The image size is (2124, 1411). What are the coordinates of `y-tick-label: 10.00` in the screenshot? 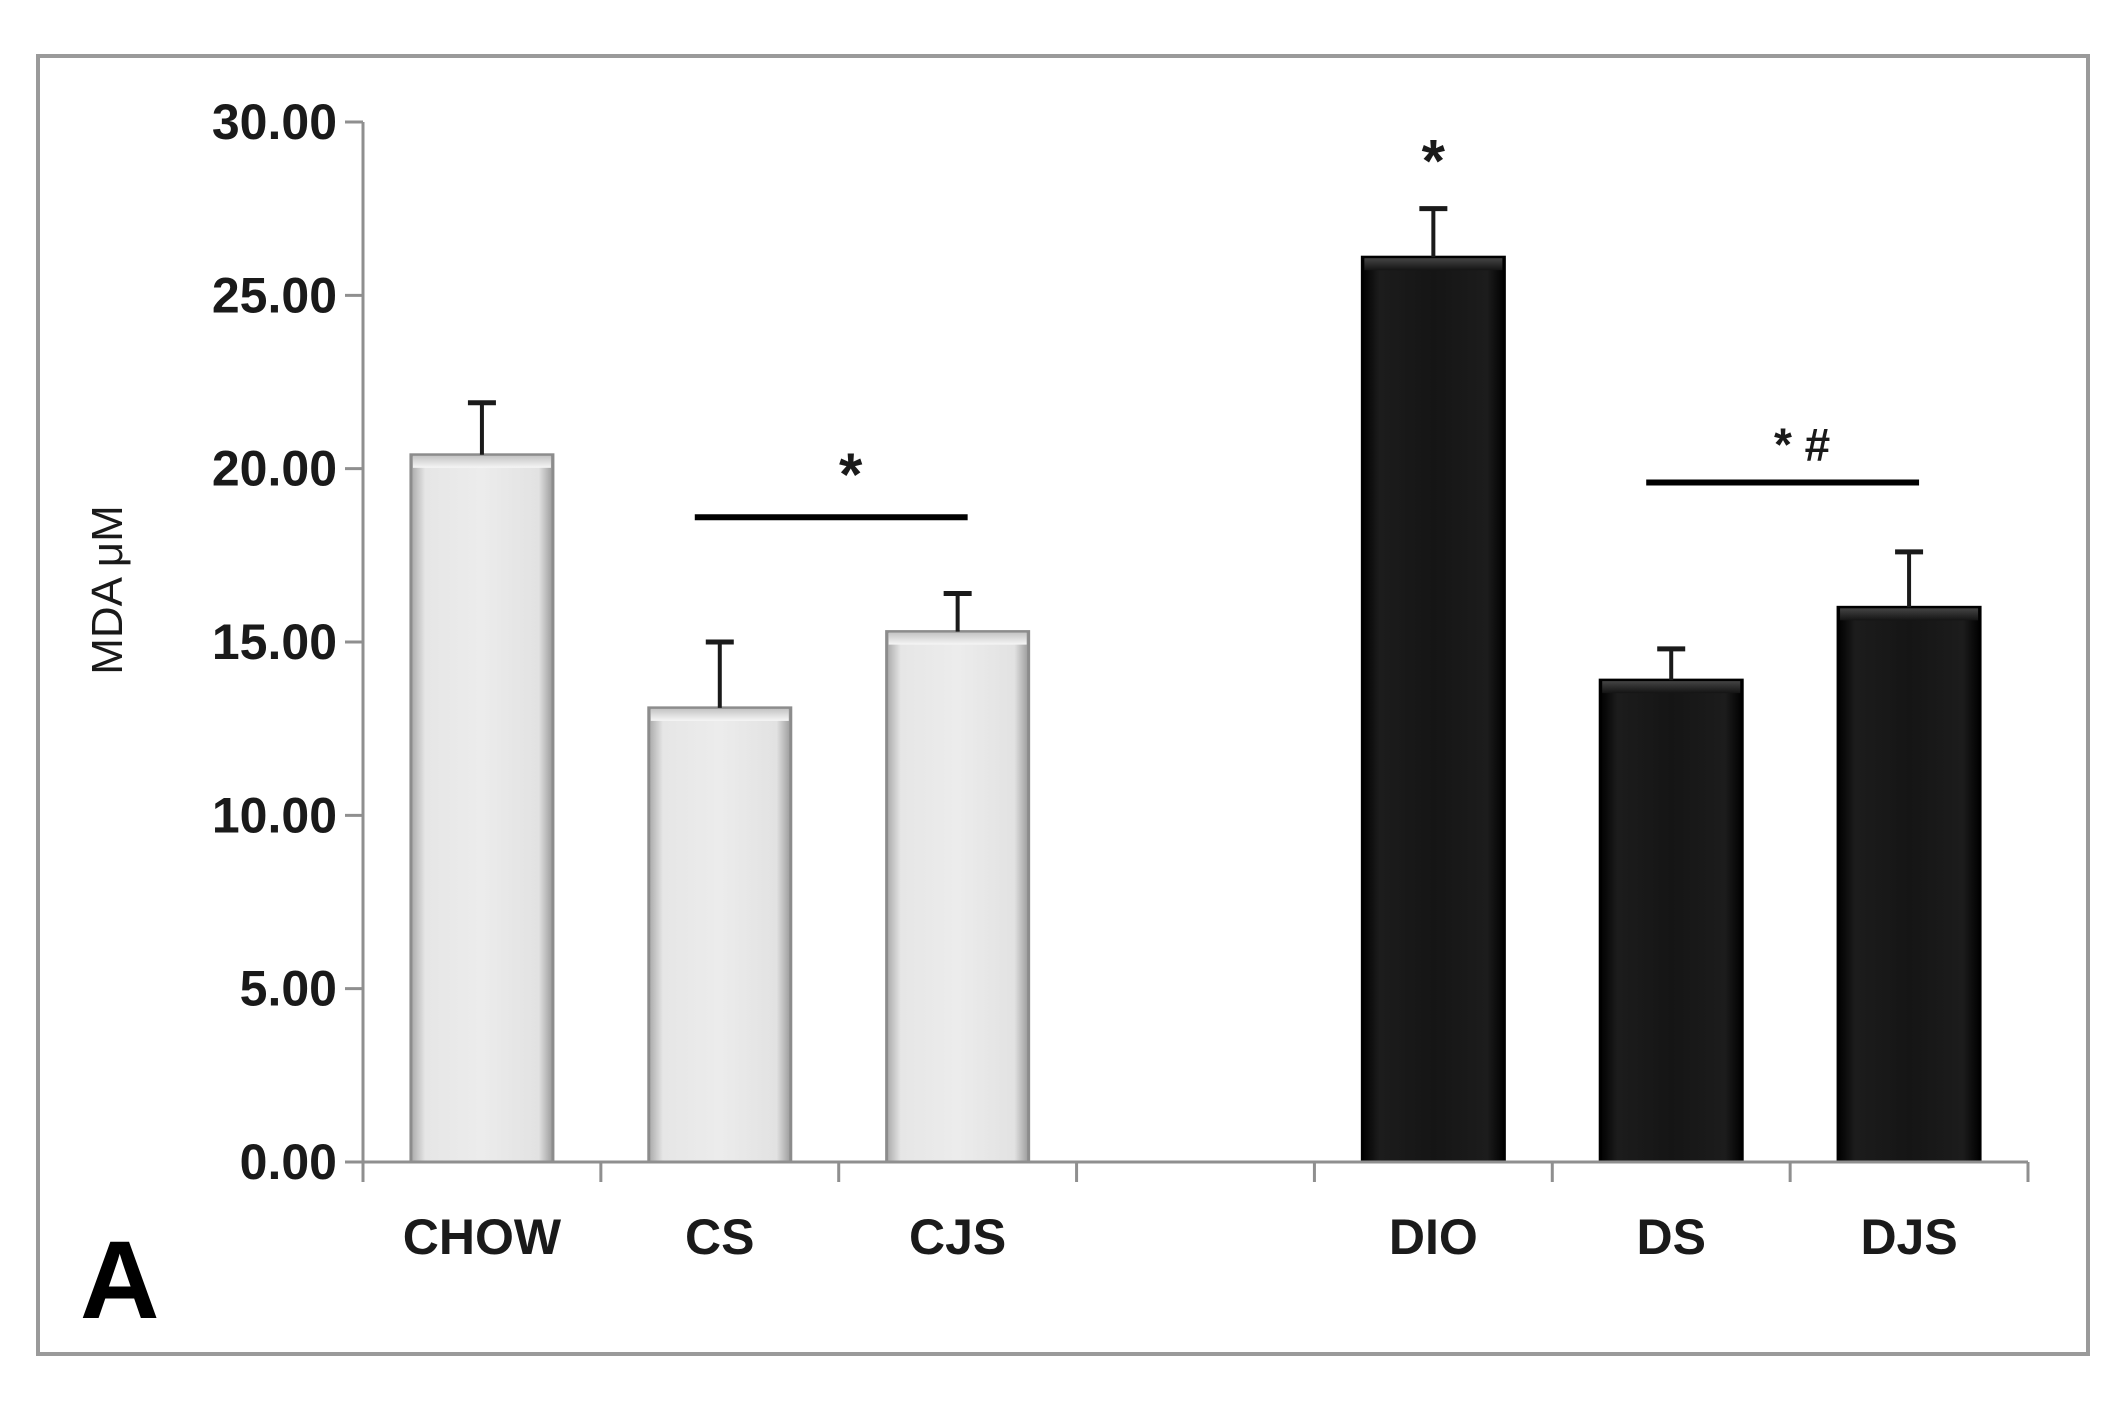 It's located at (274, 815).